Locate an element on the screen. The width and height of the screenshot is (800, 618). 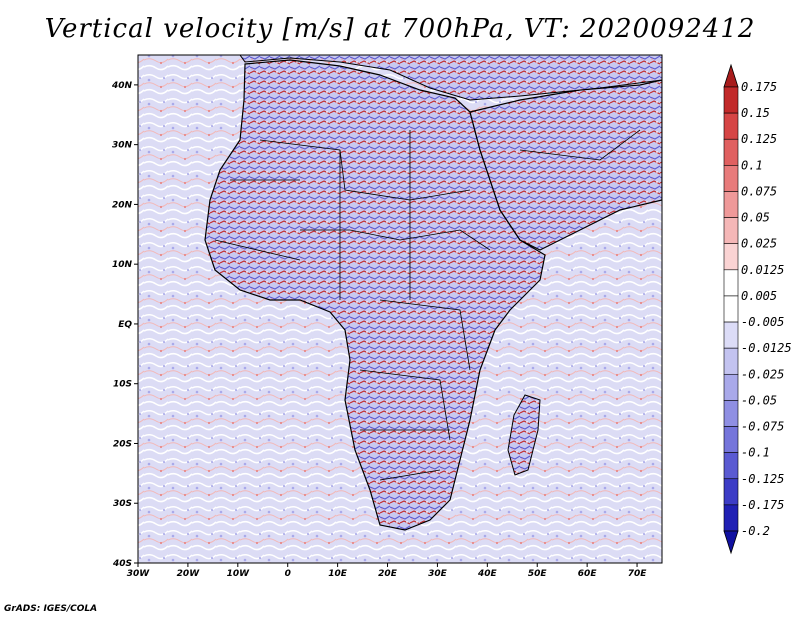
colorbar-label: -0.125 is located at coordinates (762, 479).